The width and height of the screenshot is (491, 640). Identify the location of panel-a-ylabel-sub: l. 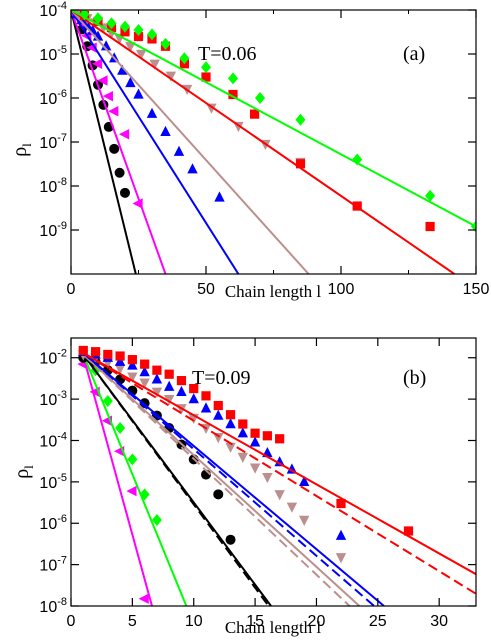
(26, 145).